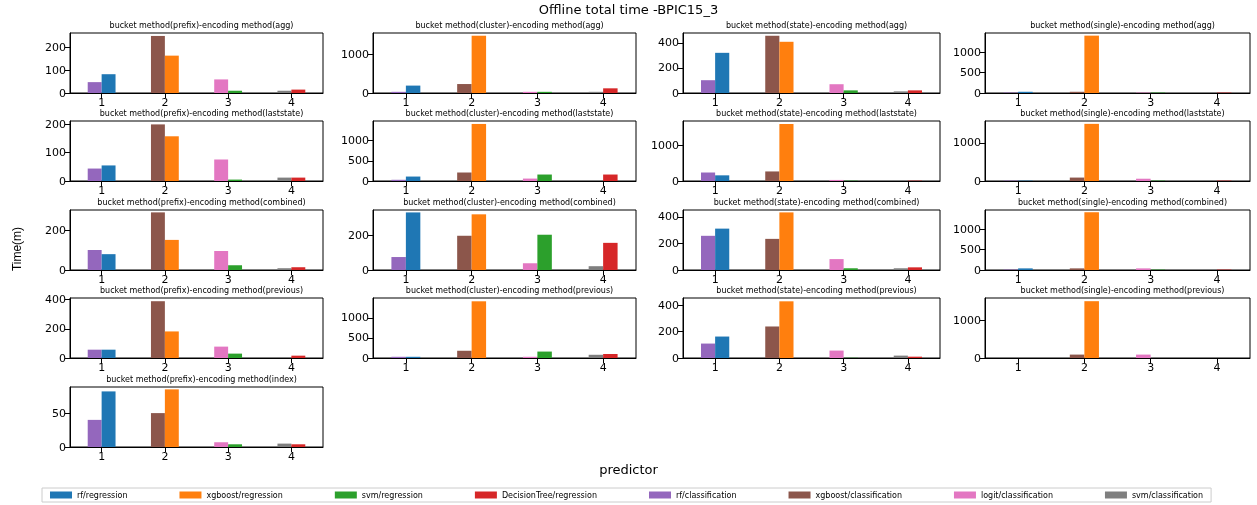 Image resolution: width=1257 pixels, height=505 pixels. I want to click on chart-title: bucket method(cluster)-encoding method(combined), so click(509, 202).